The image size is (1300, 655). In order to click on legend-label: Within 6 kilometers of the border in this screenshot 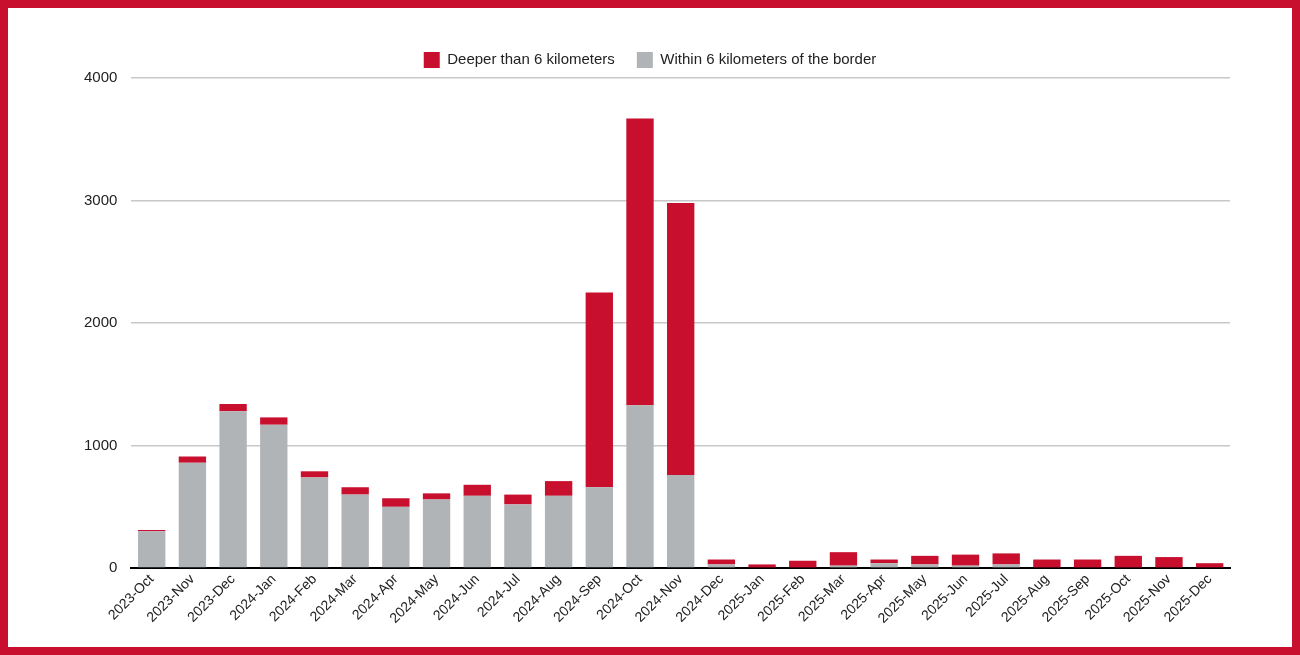, I will do `click(768, 59)`.